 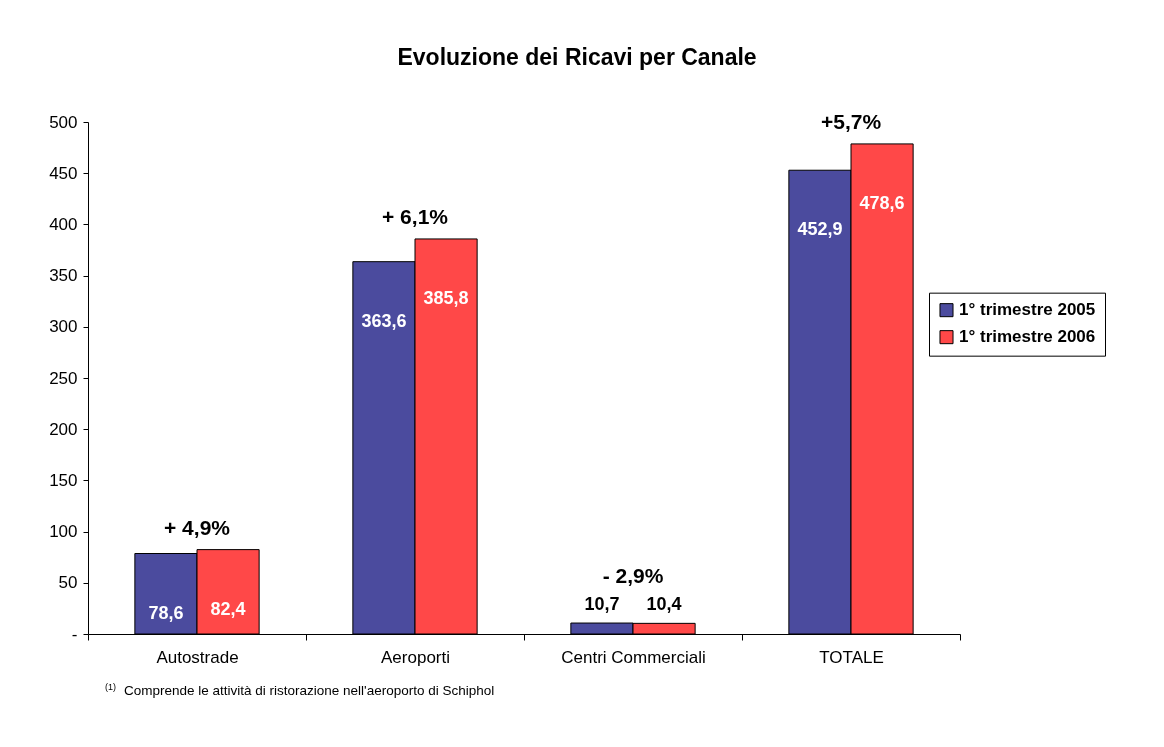 I want to click on x-tick-label: Autostrade, so click(x=197, y=657).